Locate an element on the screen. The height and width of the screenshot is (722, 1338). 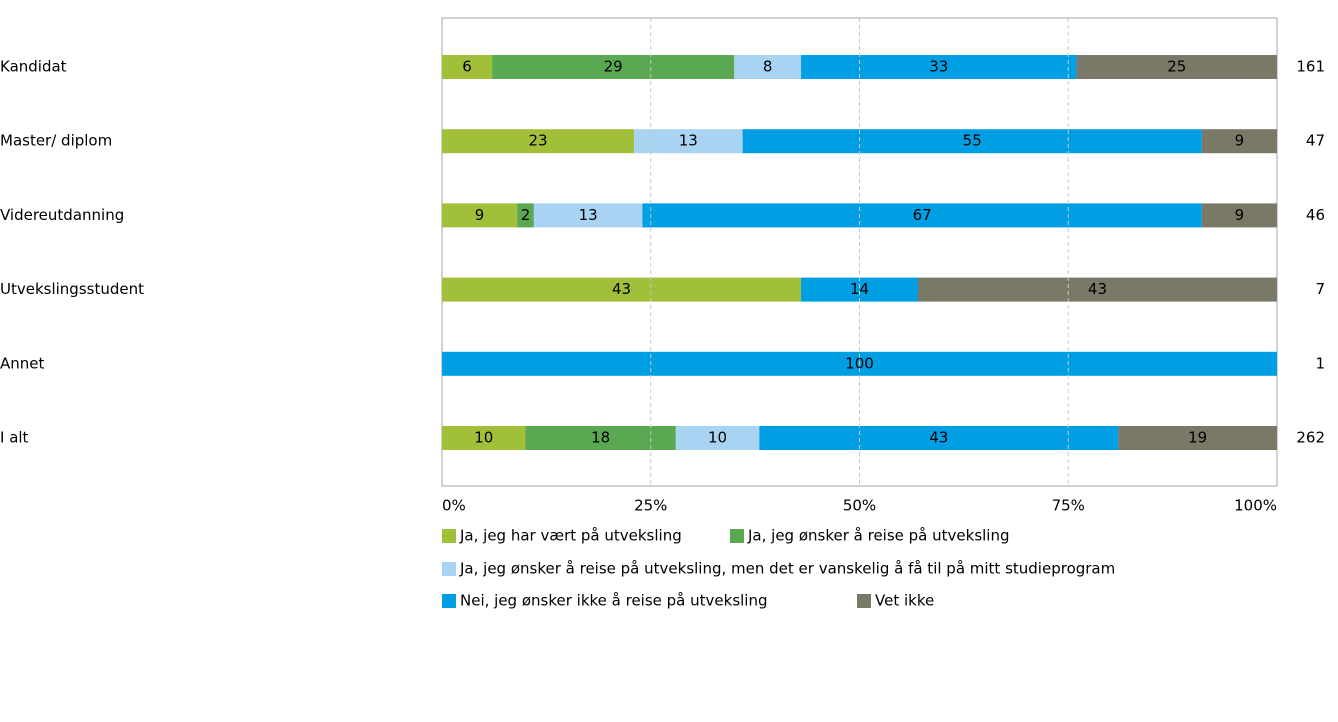
category-label: Master/ diplom is located at coordinates (56, 141).